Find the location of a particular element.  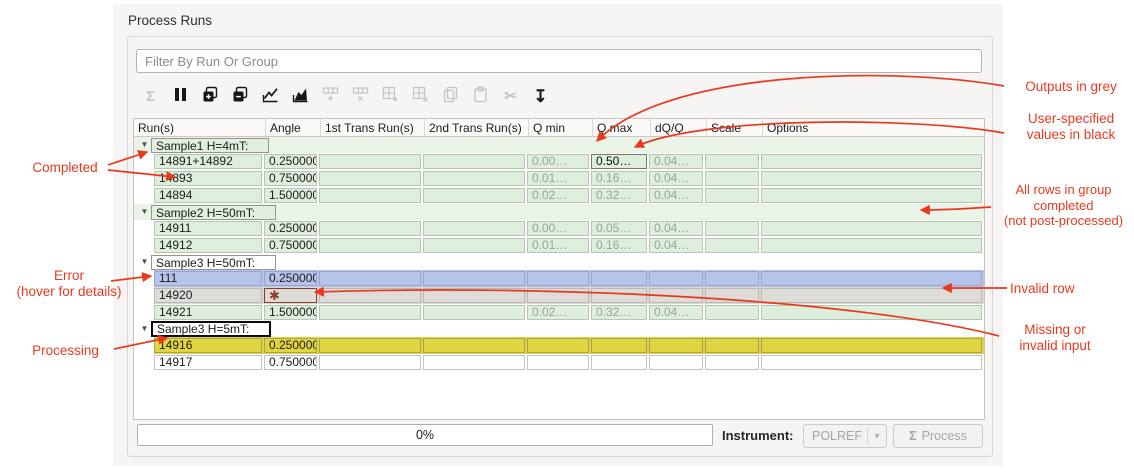

table-row-error: 111 0.250000 is located at coordinates (559, 278).